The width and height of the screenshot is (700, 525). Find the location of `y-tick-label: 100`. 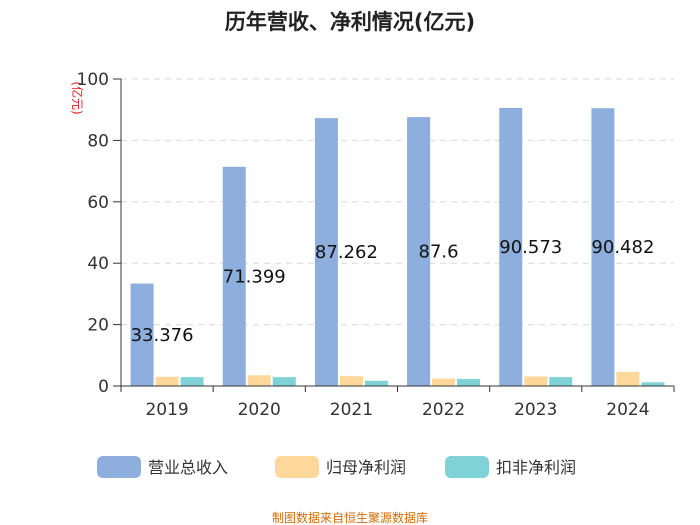

y-tick-label: 100 is located at coordinates (93, 80).